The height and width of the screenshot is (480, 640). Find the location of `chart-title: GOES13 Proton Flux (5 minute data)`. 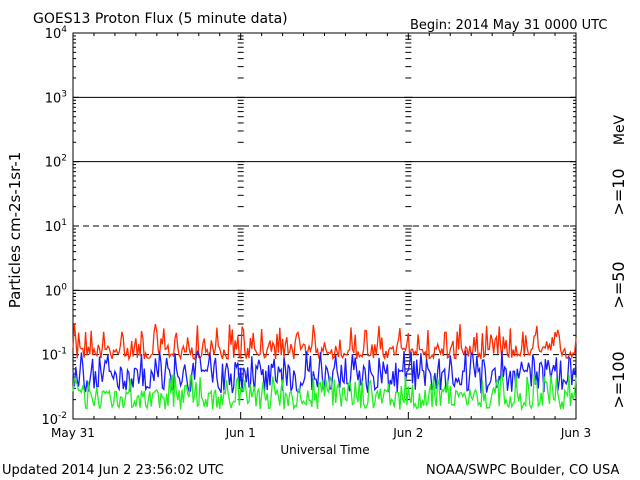

chart-title: GOES13 Proton Flux (5 minute data) is located at coordinates (160, 19).